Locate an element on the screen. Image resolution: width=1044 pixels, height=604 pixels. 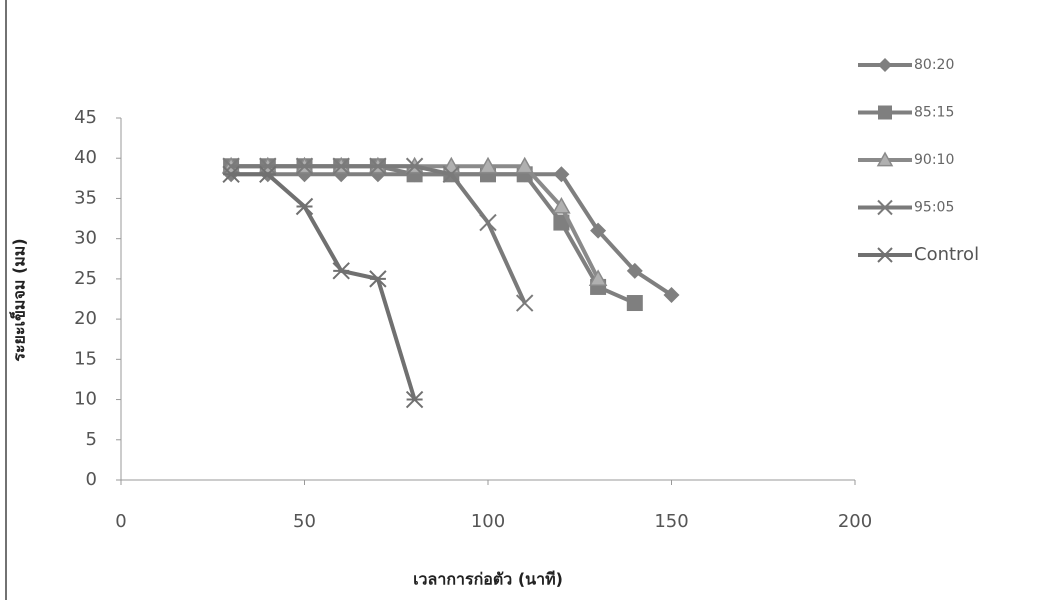
legend-label: 80:20 is located at coordinates (934, 65).